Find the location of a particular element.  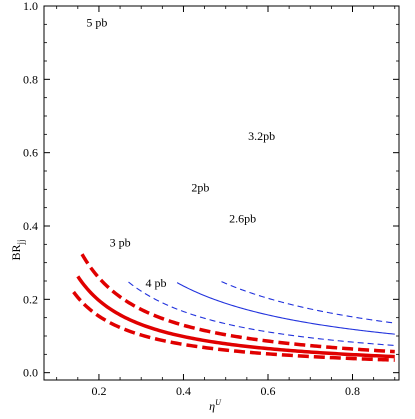

curve-label-3pb: 3 pb is located at coordinates (120, 243).